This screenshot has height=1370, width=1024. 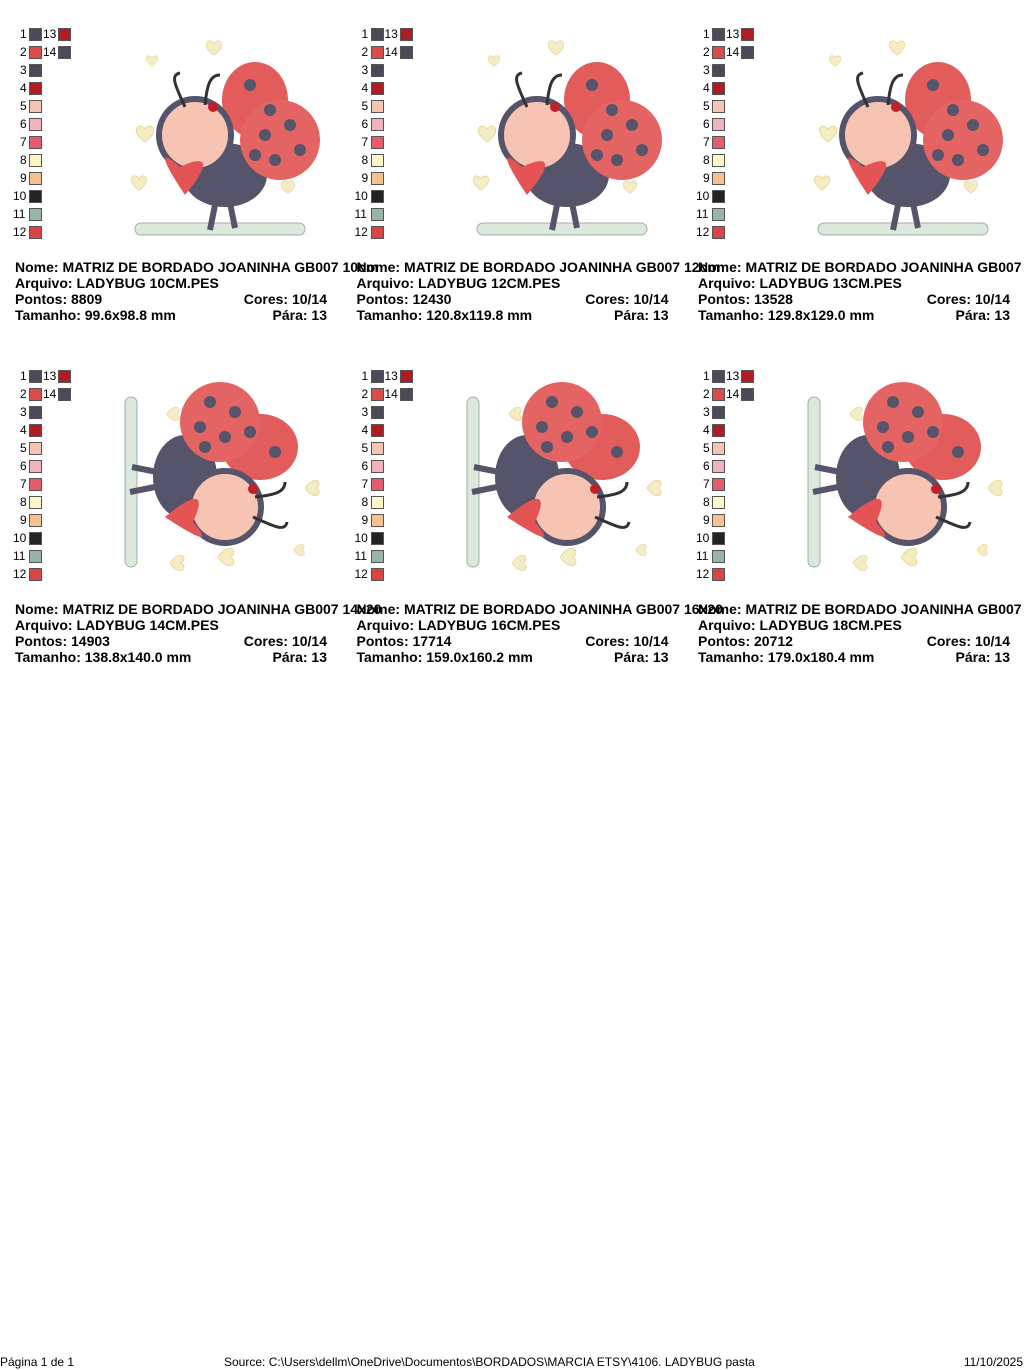 What do you see at coordinates (745, 299) in the screenshot?
I see `design-points: Pontos: 13528` at bounding box center [745, 299].